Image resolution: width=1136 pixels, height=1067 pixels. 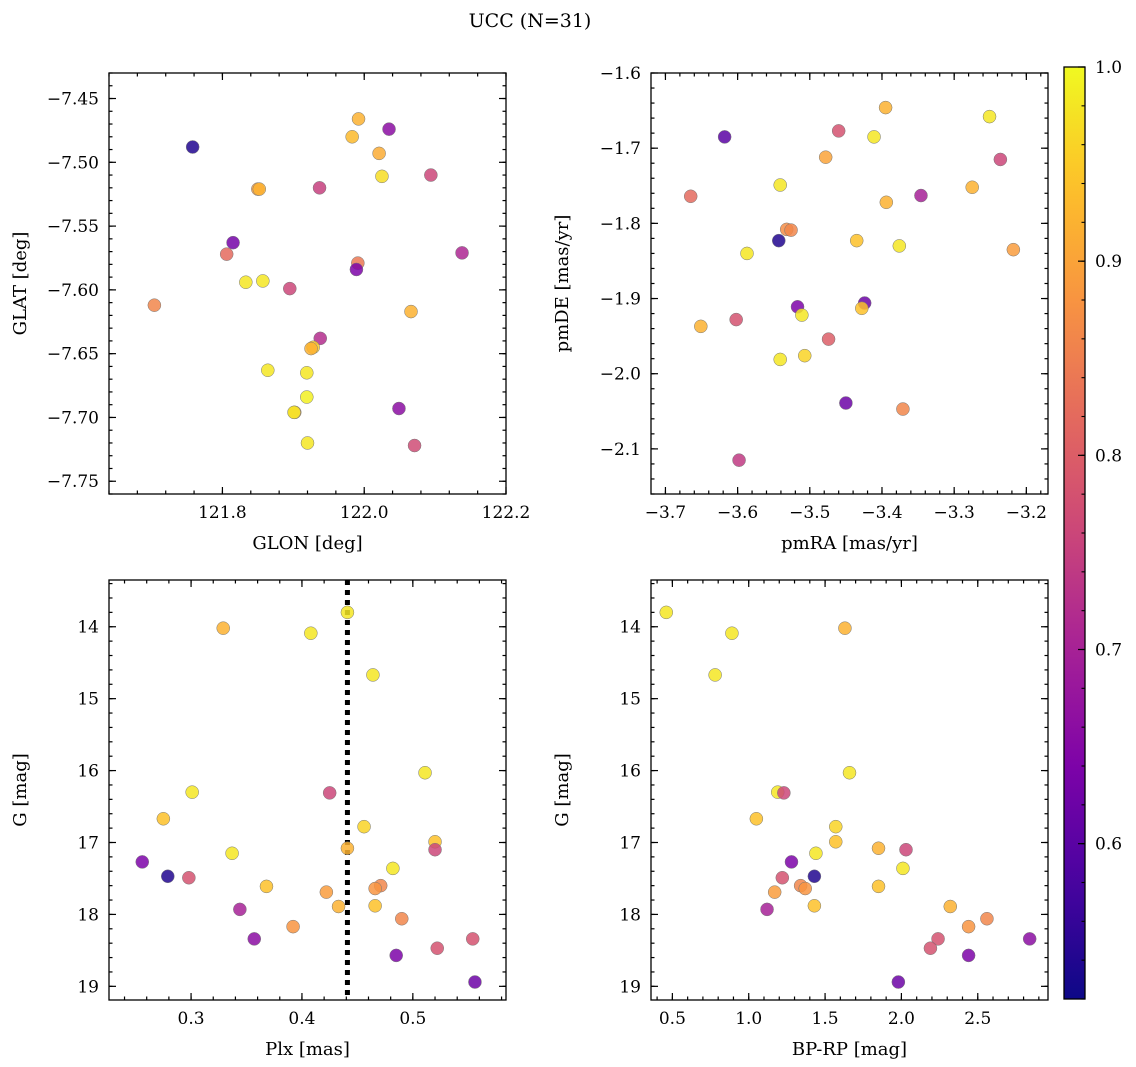 I want to click on y-tick-label: 17, so click(x=88, y=844).